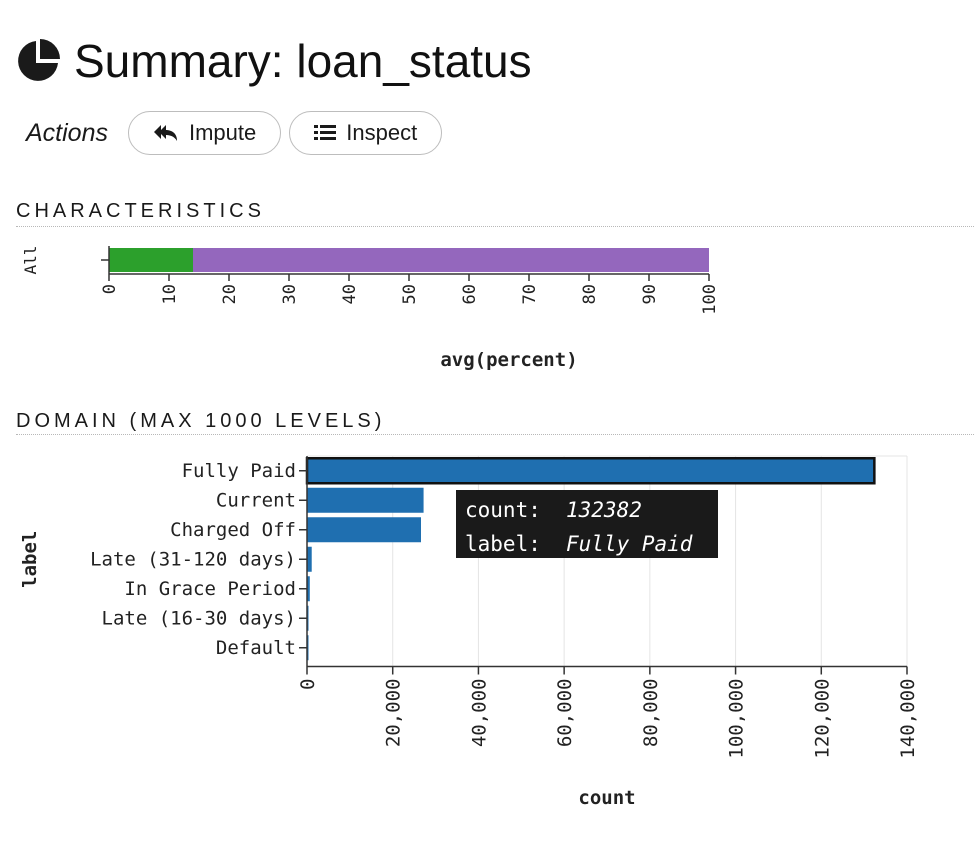 The width and height of the screenshot is (974, 854). Describe the element at coordinates (140, 211) in the screenshot. I see `characteristics-title: CHARACTERISTICS` at that location.